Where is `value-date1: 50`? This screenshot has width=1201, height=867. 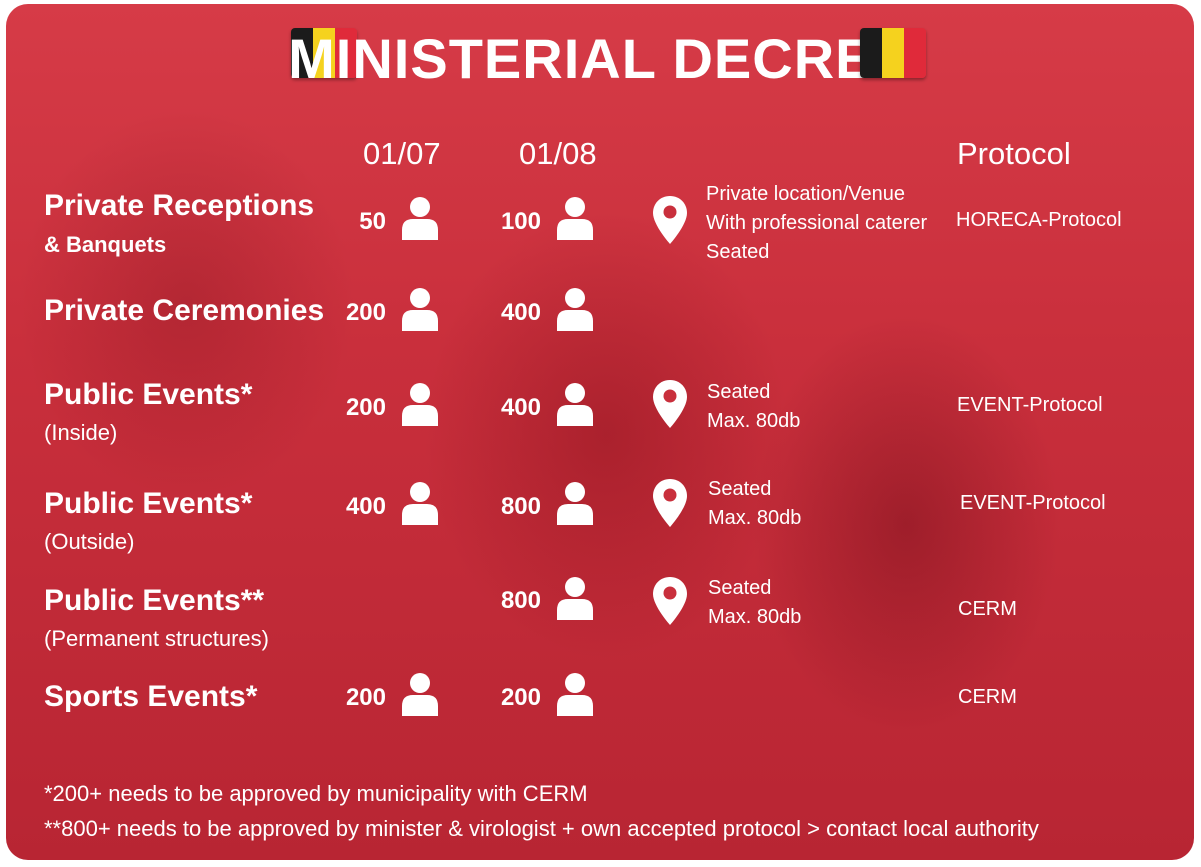
value-date1: 50 is located at coordinates (372, 221).